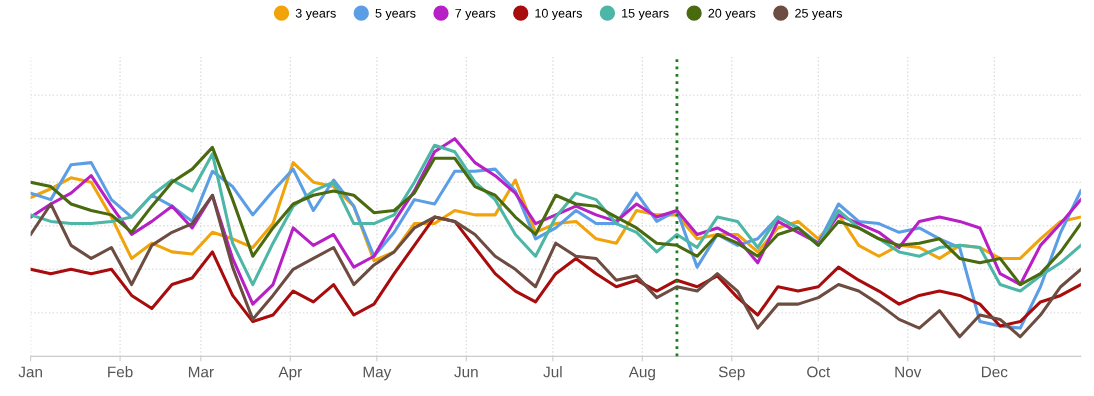 The height and width of the screenshot is (396, 1094). What do you see at coordinates (120, 372) in the screenshot?
I see `x-tick-label: Feb` at bounding box center [120, 372].